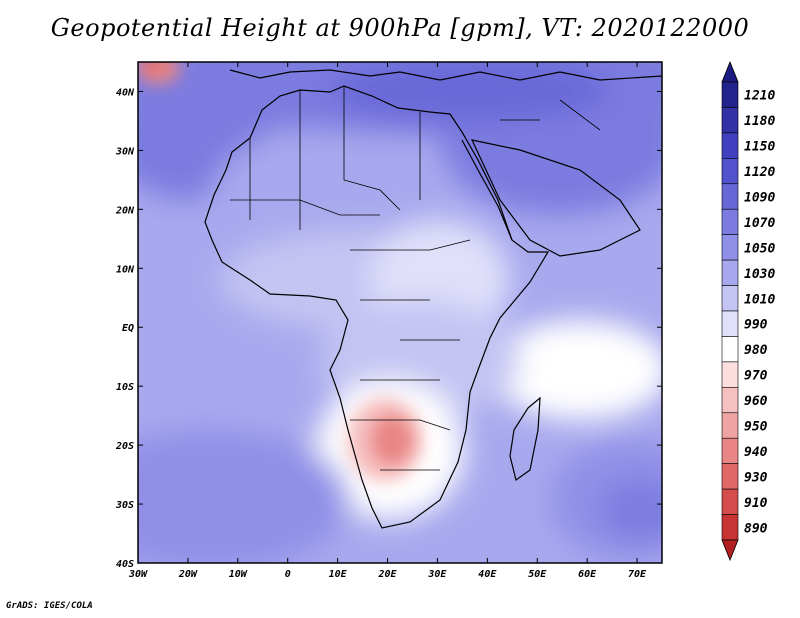 The height and width of the screenshot is (618, 800). What do you see at coordinates (487, 574) in the screenshot?
I see `lon-tick-label: 40E` at bounding box center [487, 574].